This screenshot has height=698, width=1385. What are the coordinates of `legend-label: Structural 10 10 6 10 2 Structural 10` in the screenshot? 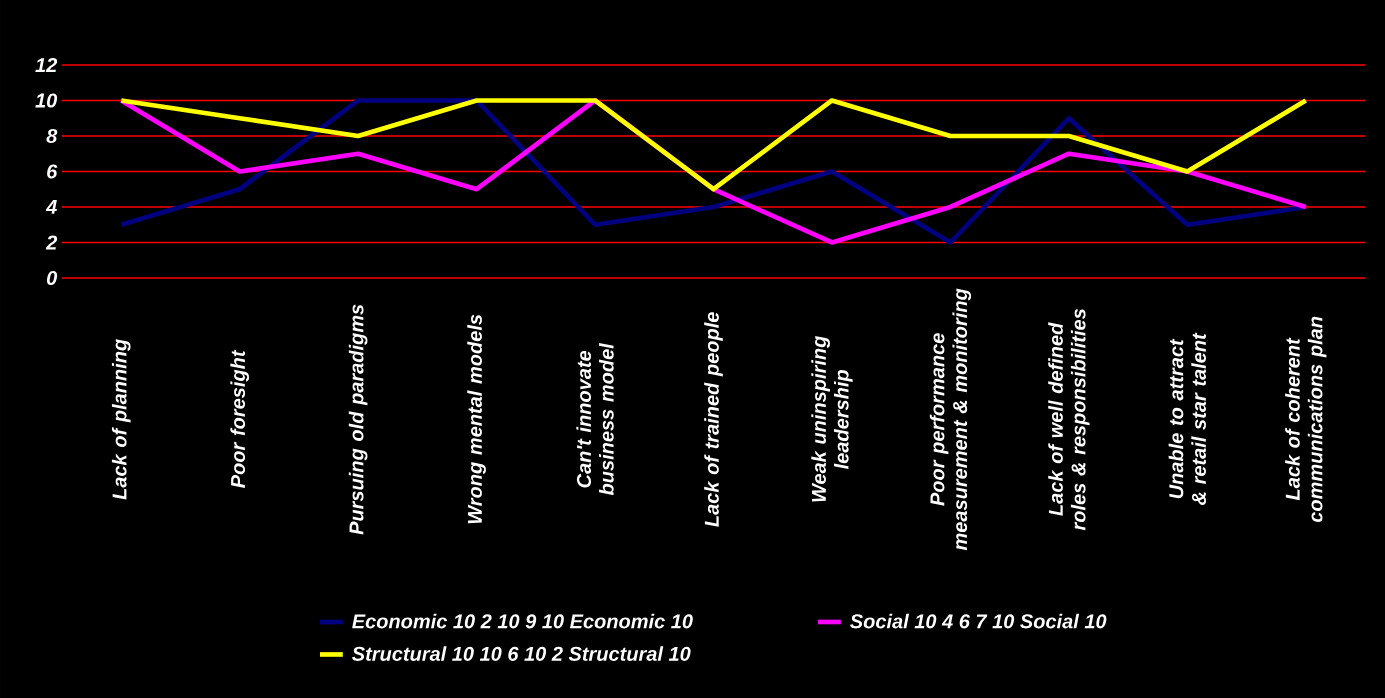 It's located at (521, 653).